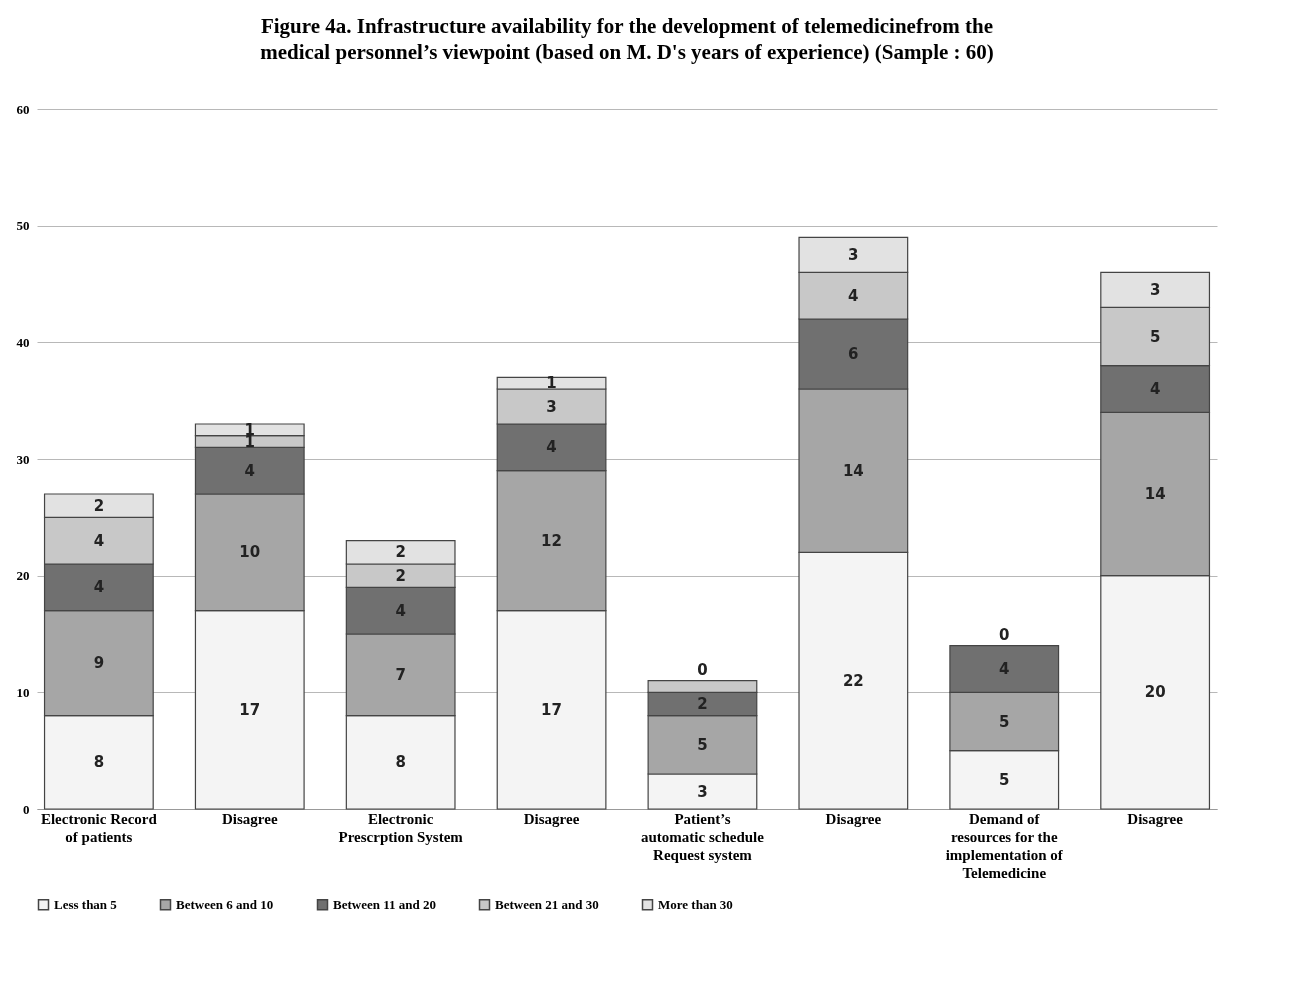 This screenshot has width=1314, height=993. I want to click on legend-label: More than 30, so click(695, 904).